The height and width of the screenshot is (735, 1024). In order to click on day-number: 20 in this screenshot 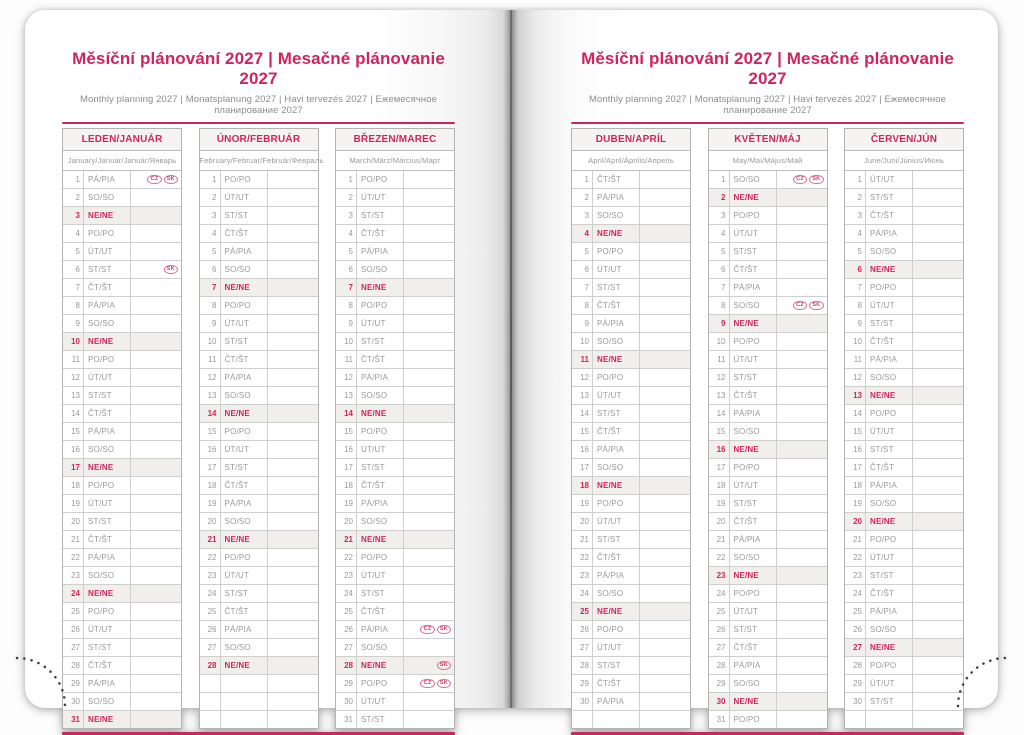, I will do `click(719, 522)`.